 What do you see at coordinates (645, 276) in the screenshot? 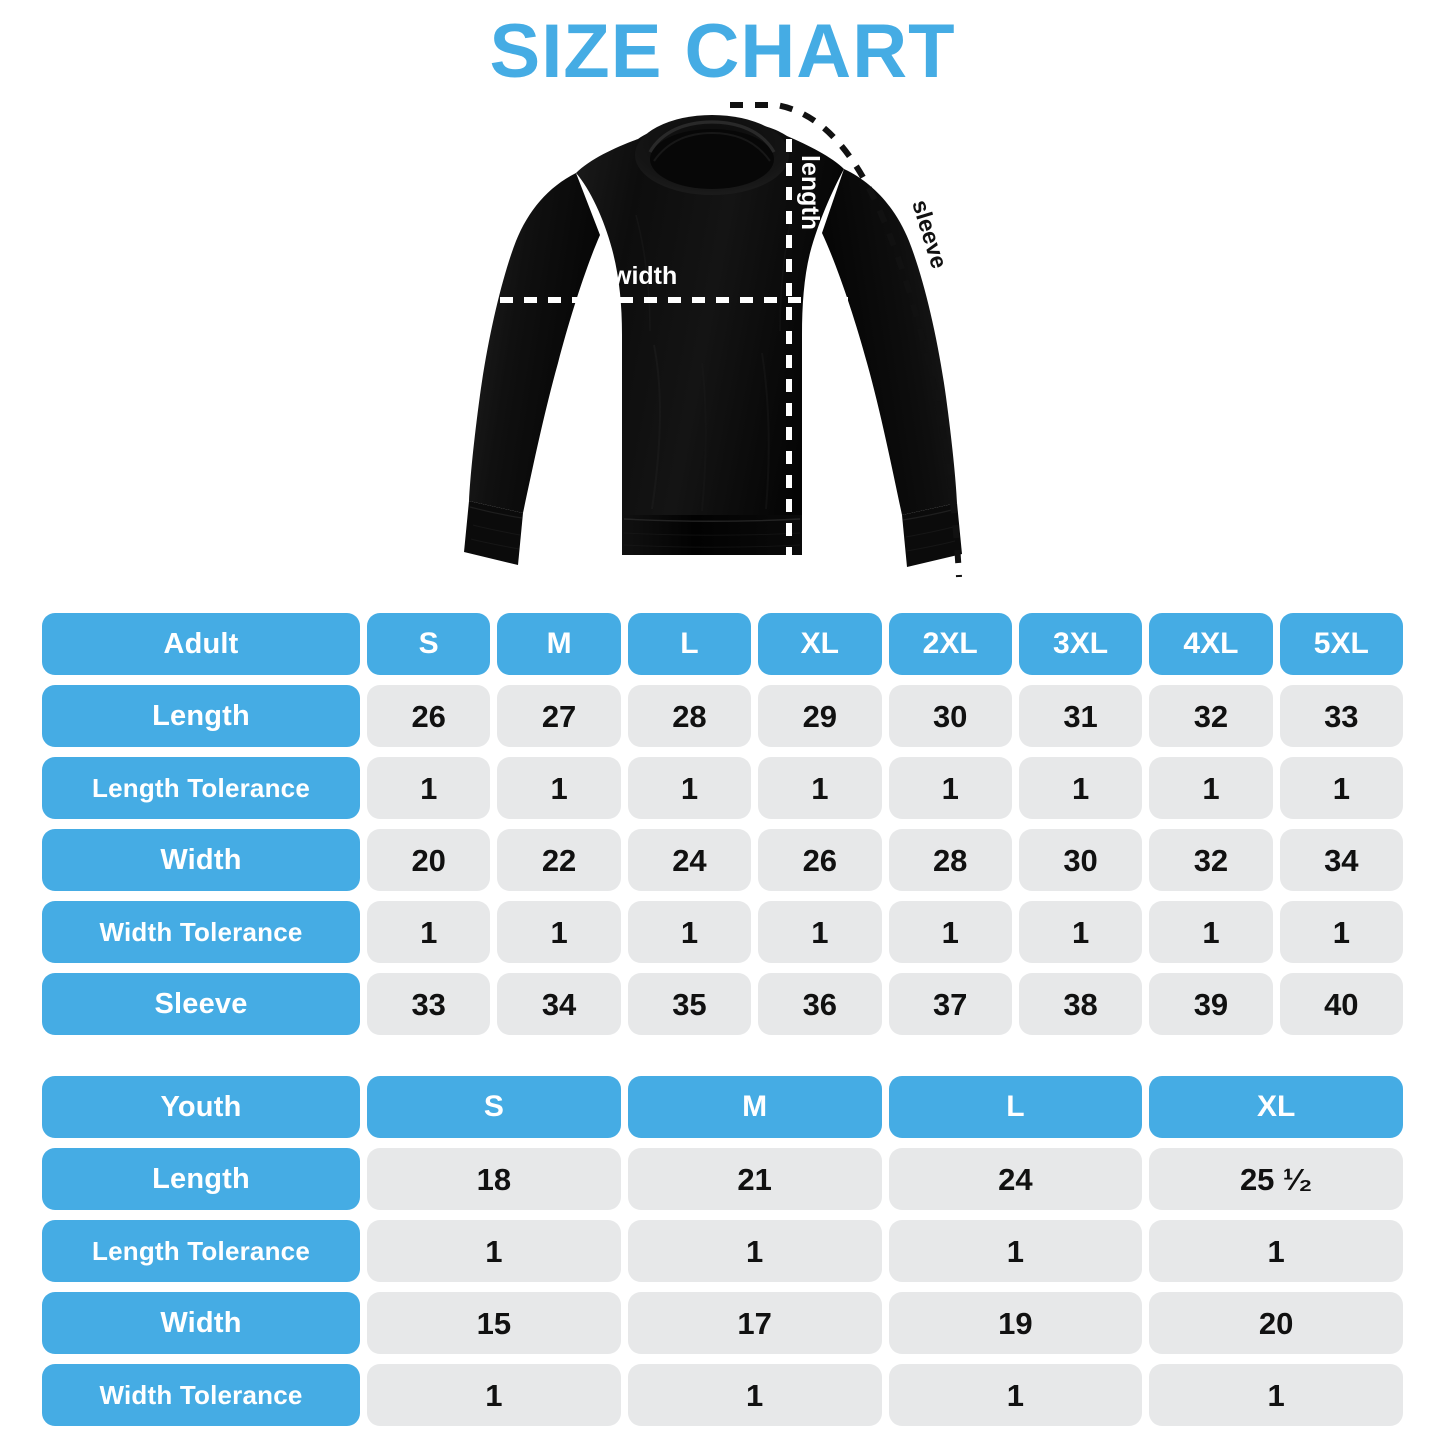
I see `width-label: width` at bounding box center [645, 276].